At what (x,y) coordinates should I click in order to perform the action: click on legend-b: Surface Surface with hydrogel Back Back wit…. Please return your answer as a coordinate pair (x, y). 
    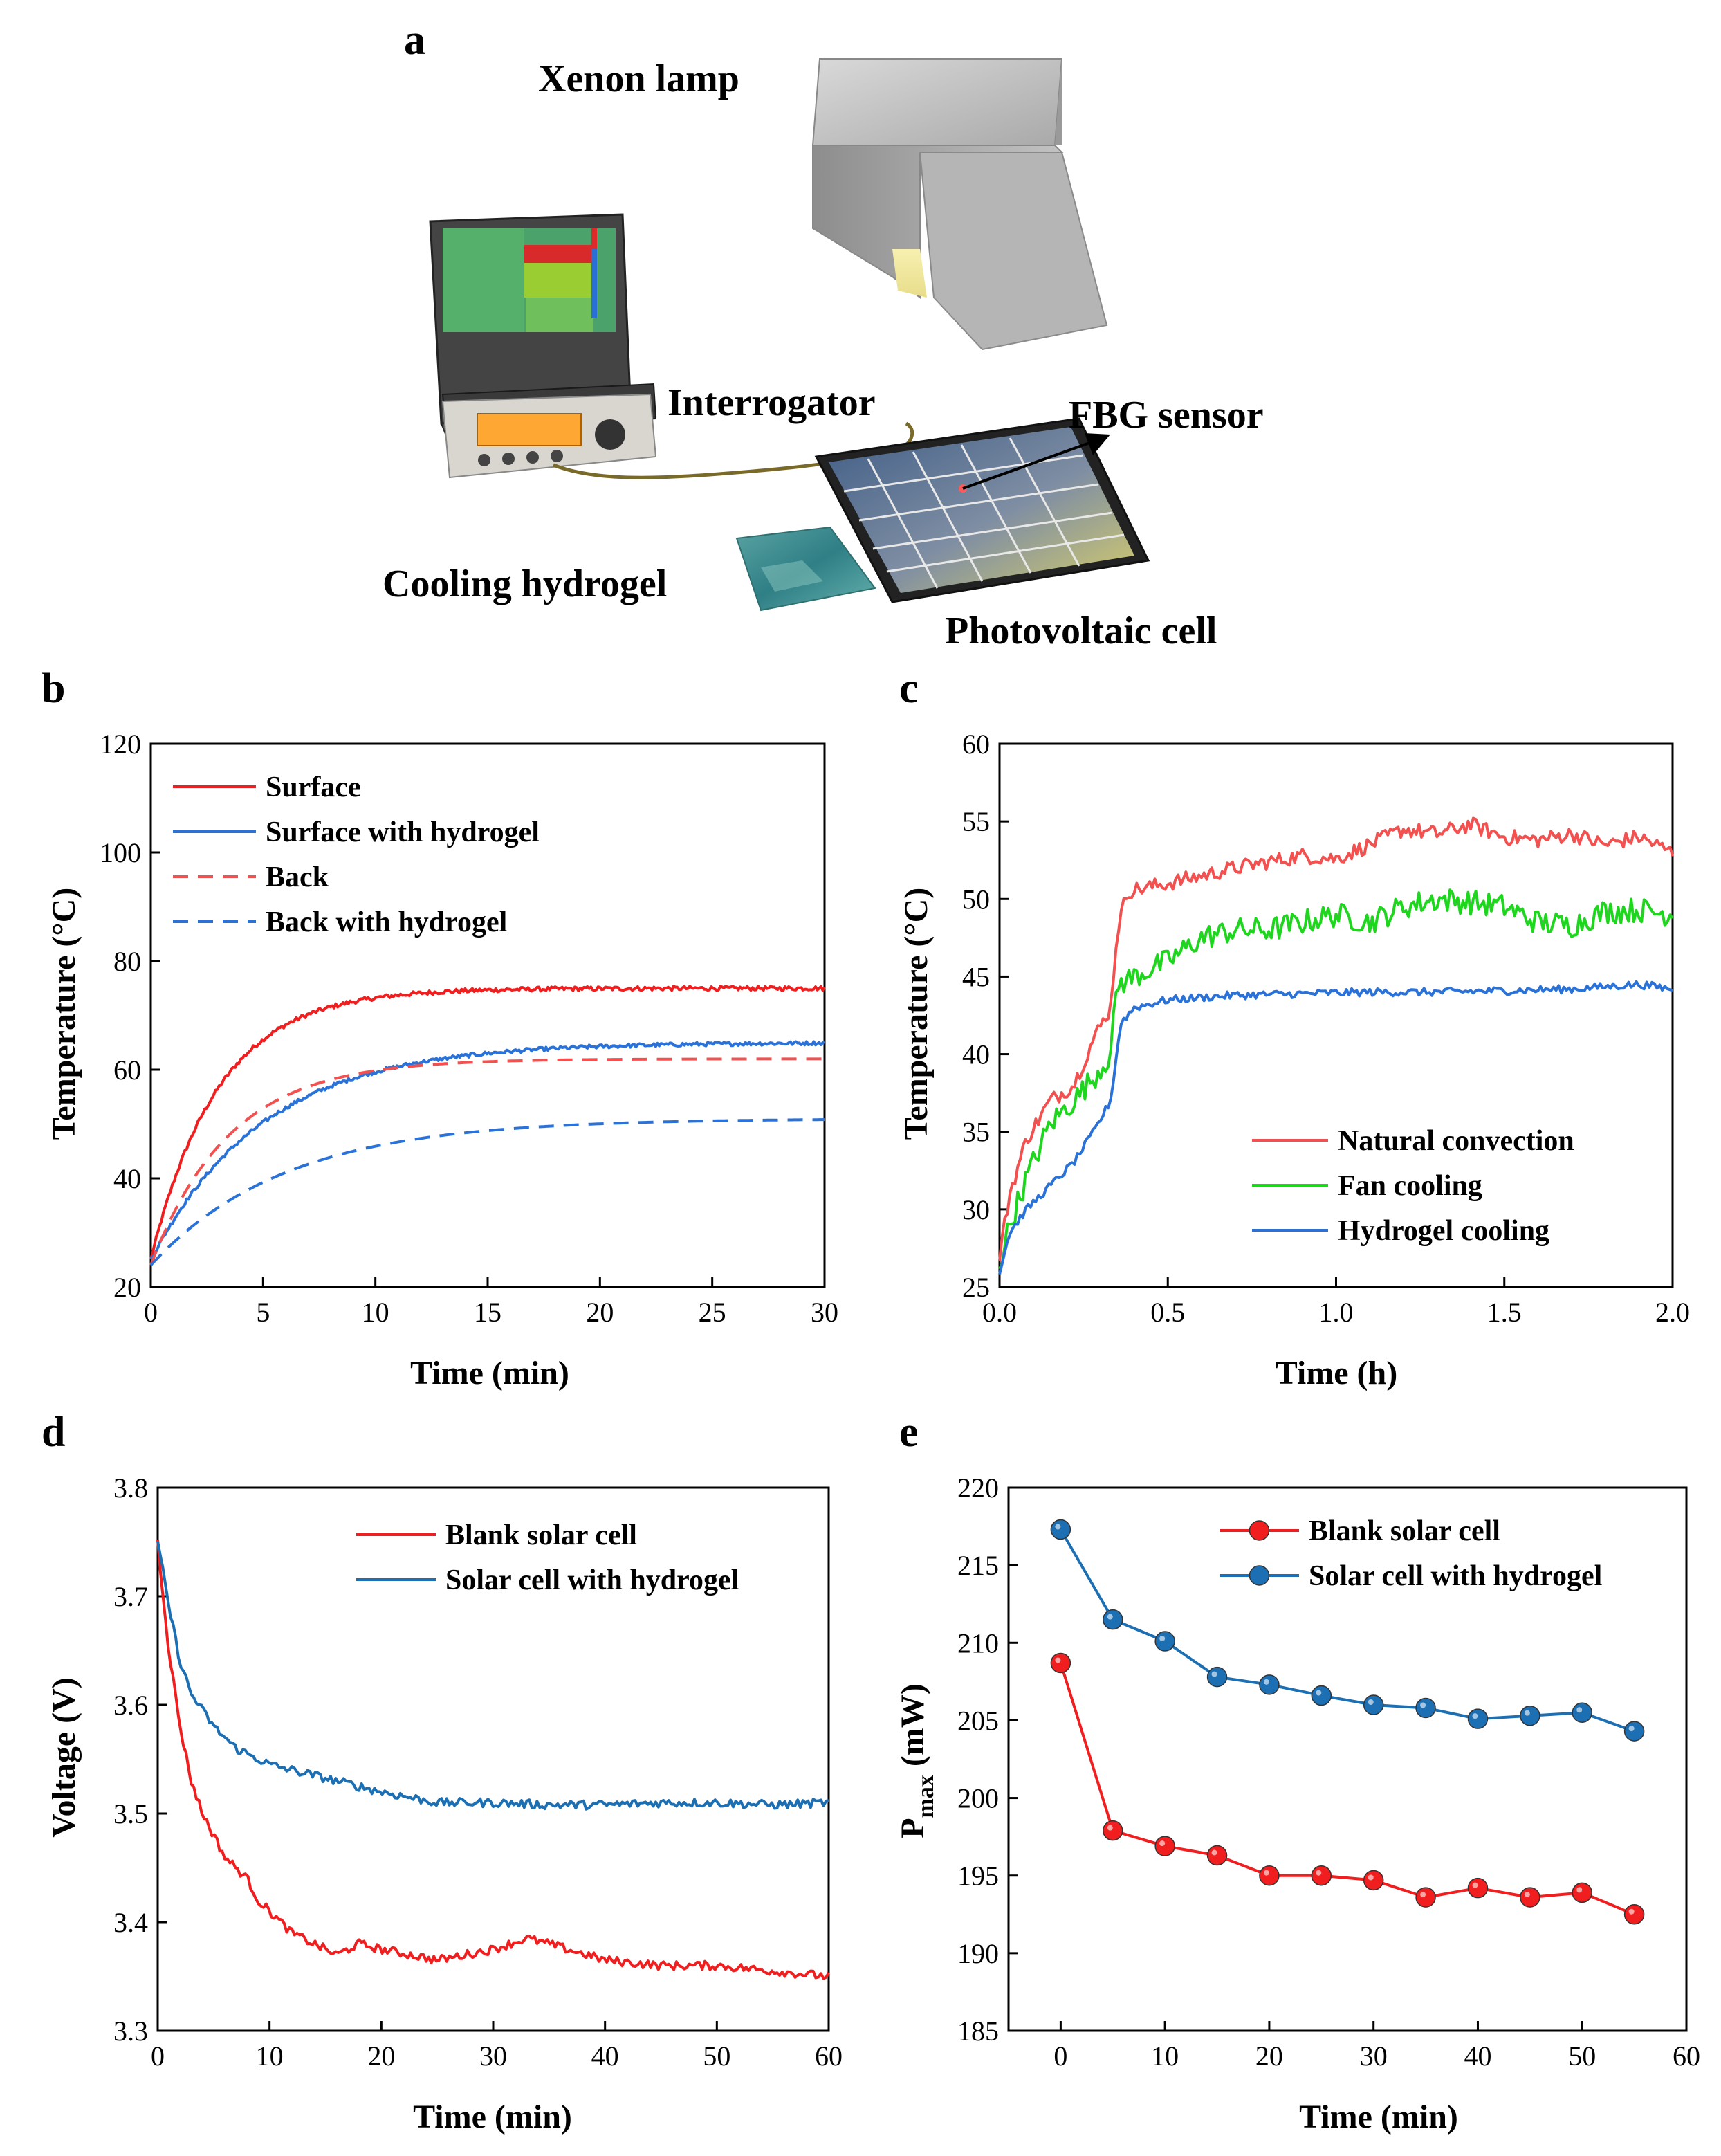
    Looking at the image, I should click on (356, 855).